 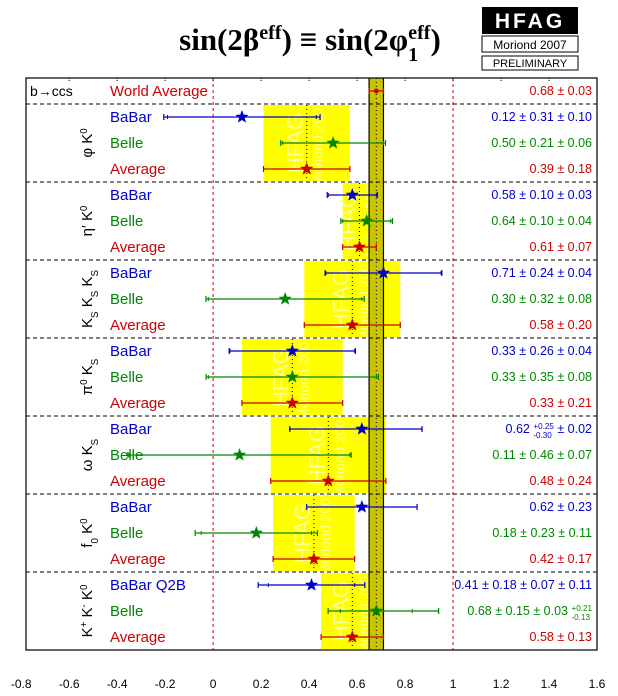 I want to click on superscript: -, so click(x=84, y=605).